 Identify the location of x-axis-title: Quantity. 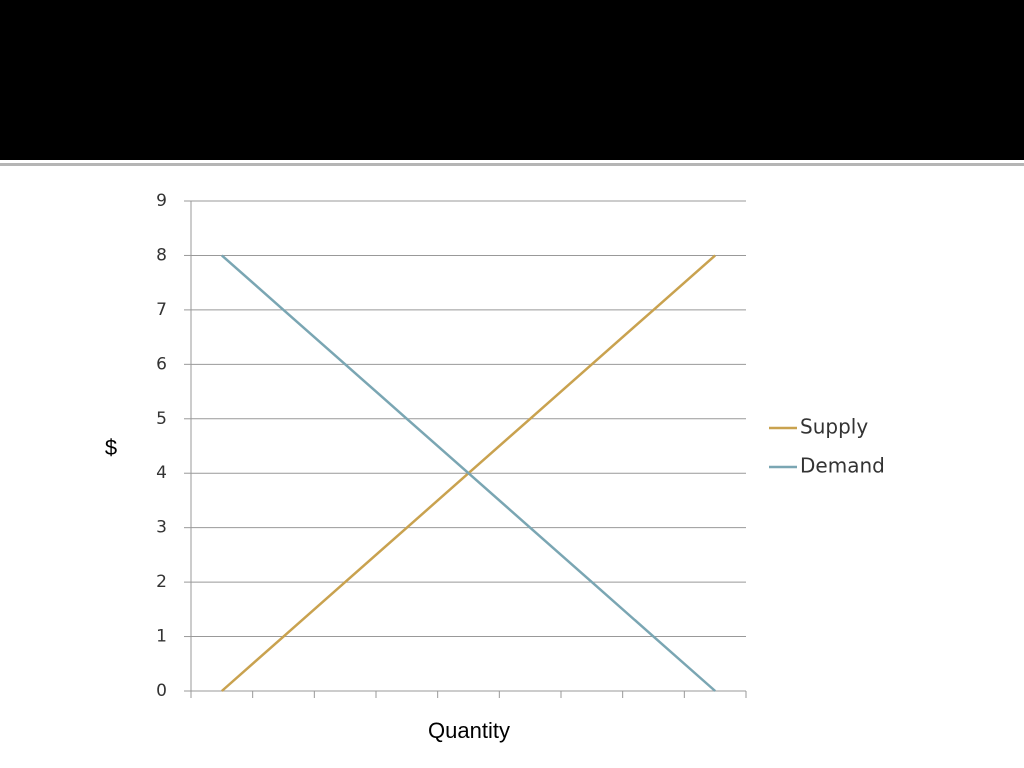
(469, 730).